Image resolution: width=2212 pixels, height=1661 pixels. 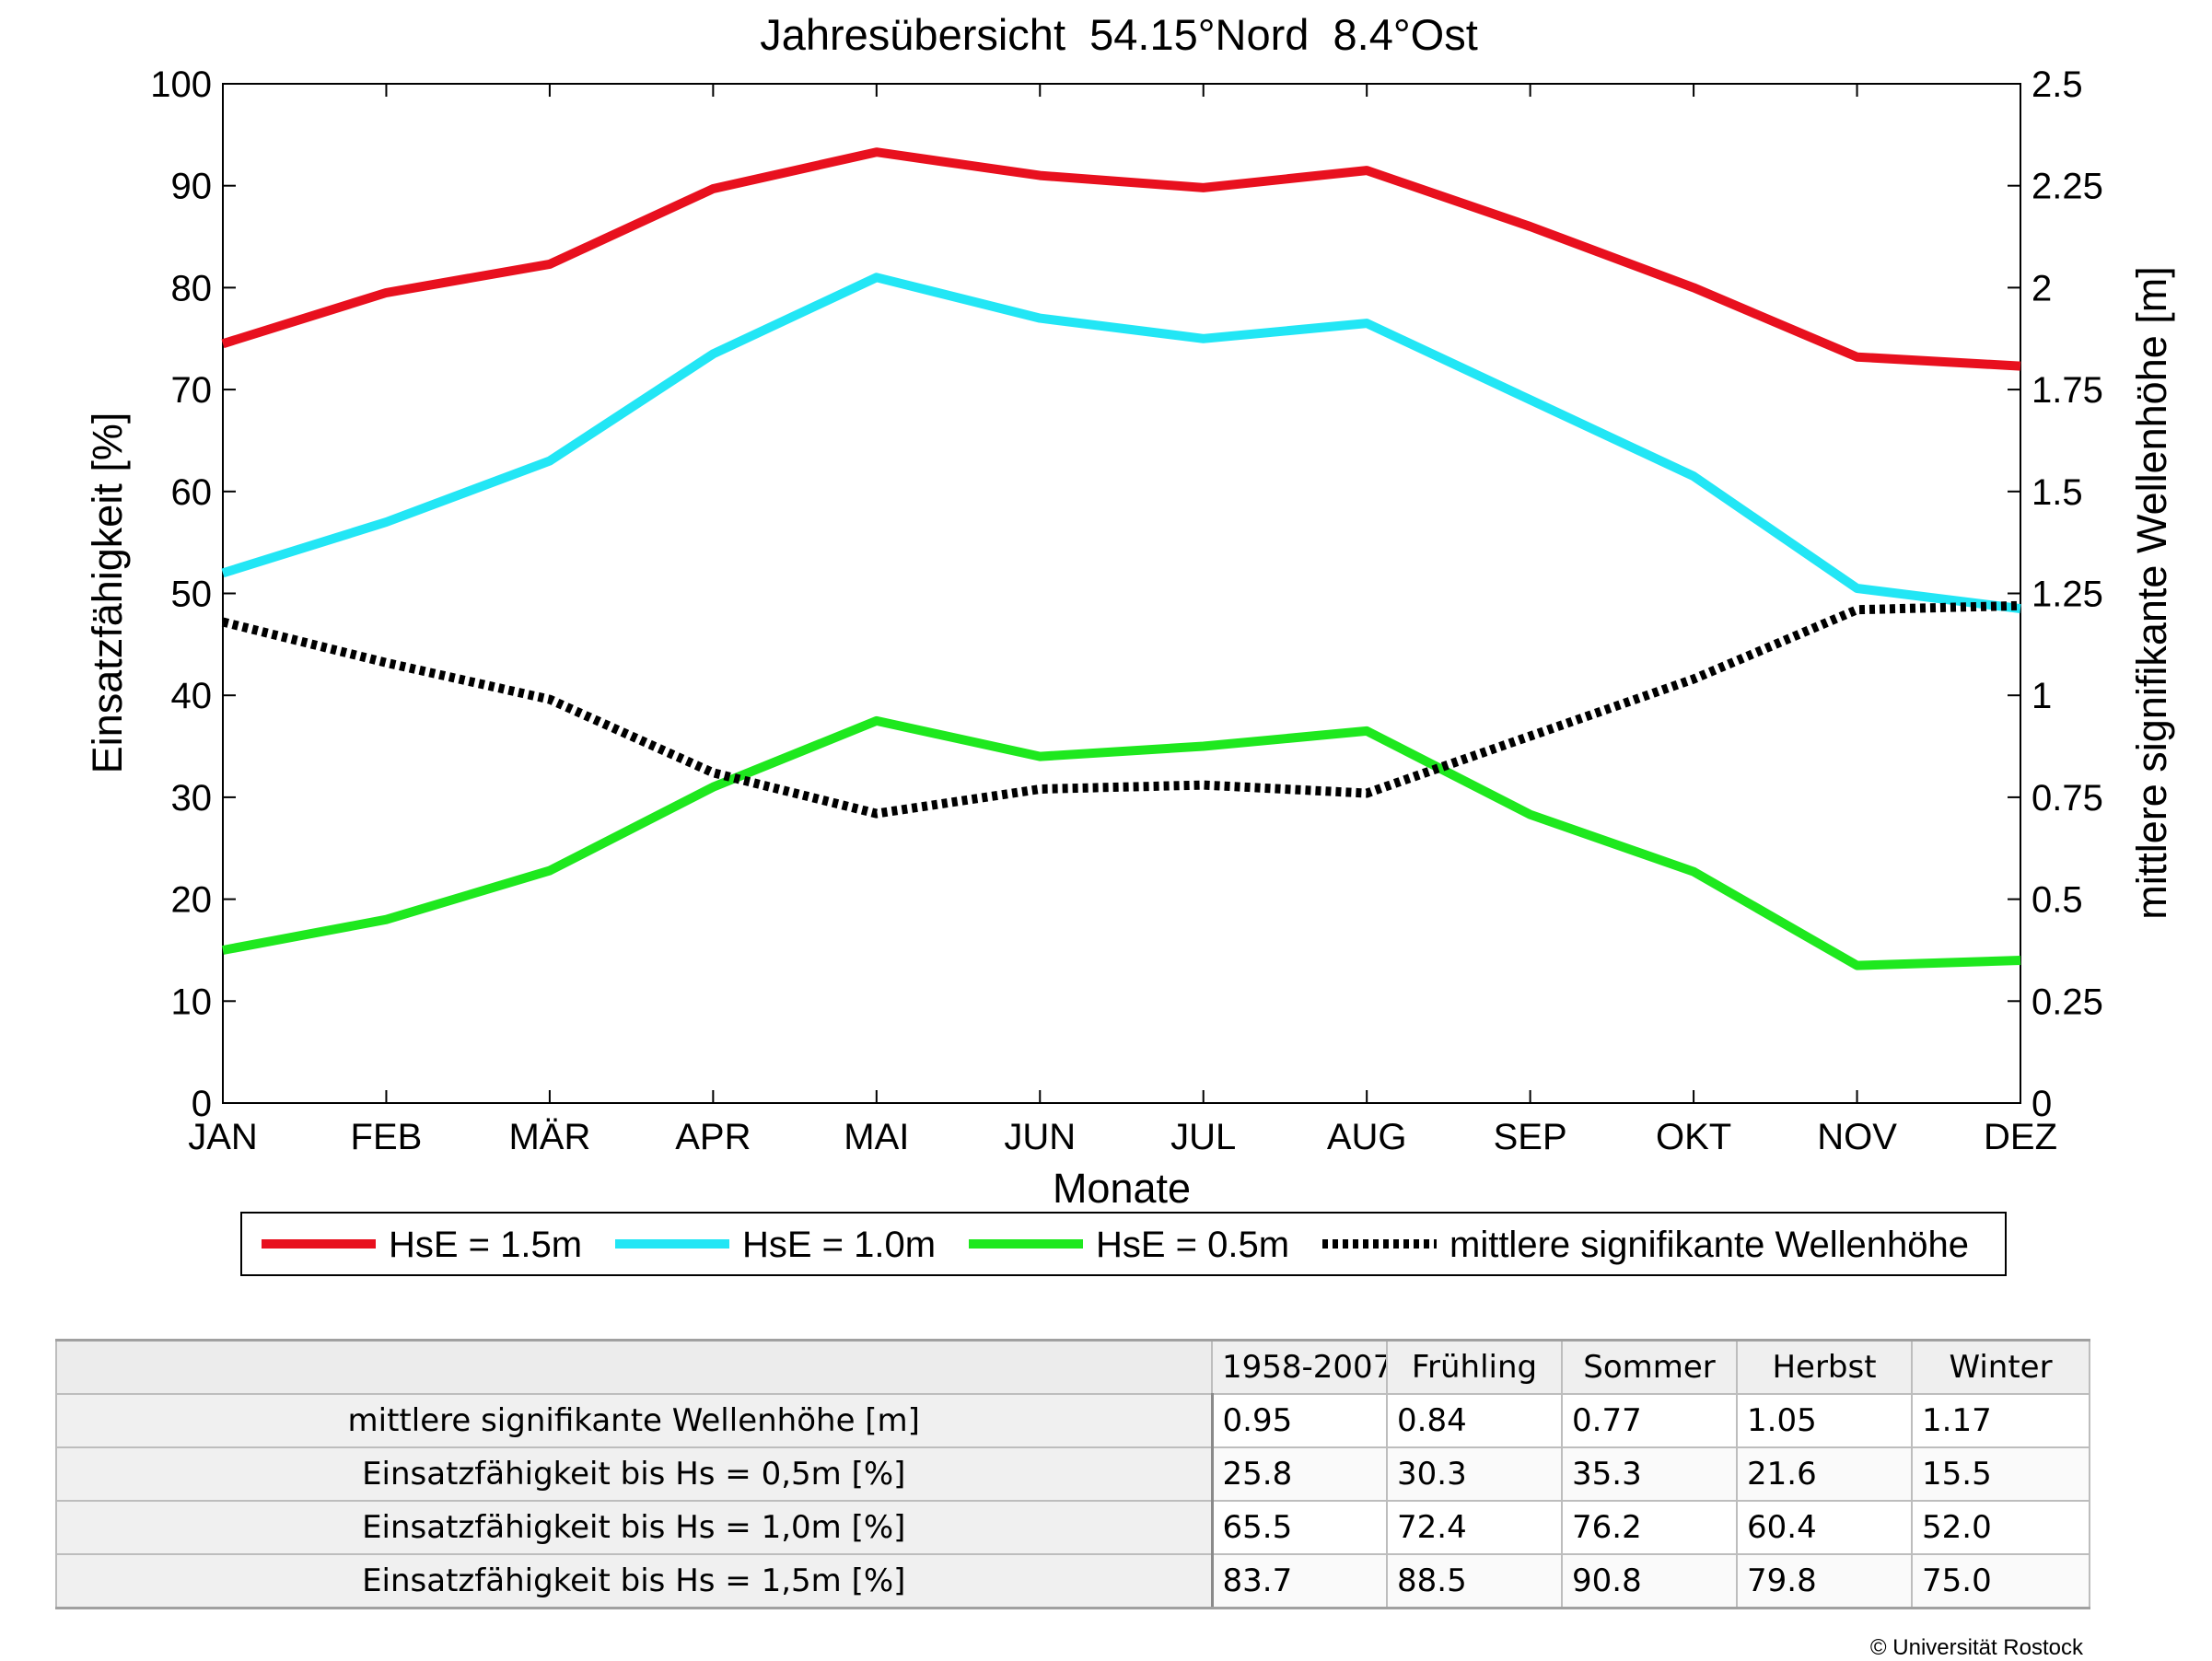 What do you see at coordinates (181, 85) in the screenshot?
I see `y-tick-label-left: 100` at bounding box center [181, 85].